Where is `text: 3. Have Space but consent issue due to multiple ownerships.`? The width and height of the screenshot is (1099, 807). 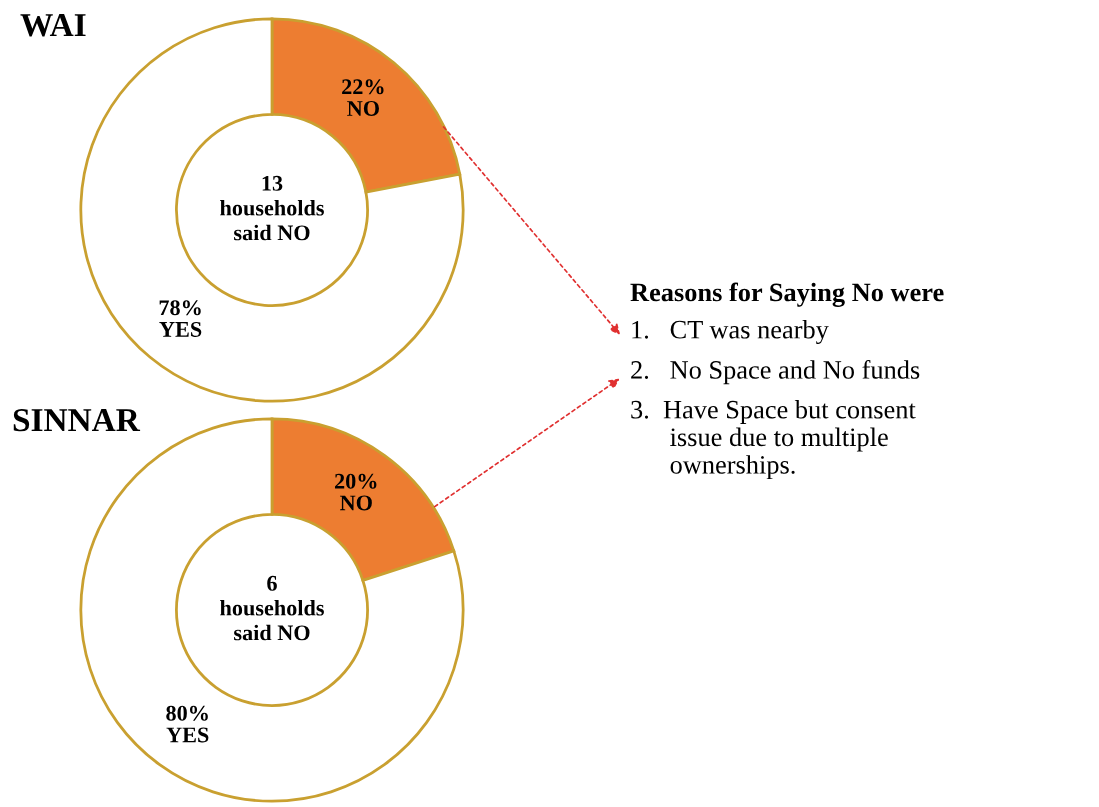
text: 3. Have Space but consent issue due to multiple ownerships. is located at coordinates (773, 440).